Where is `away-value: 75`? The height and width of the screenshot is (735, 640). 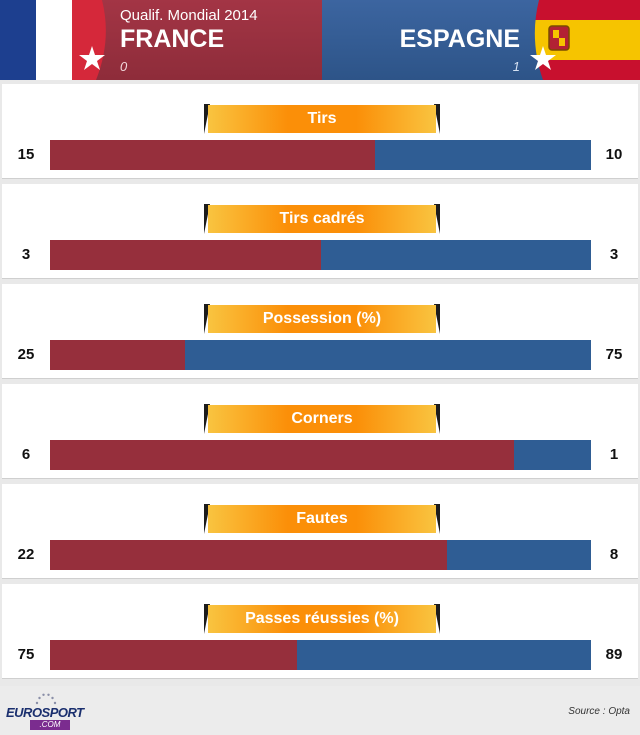 away-value: 75 is located at coordinates (614, 354).